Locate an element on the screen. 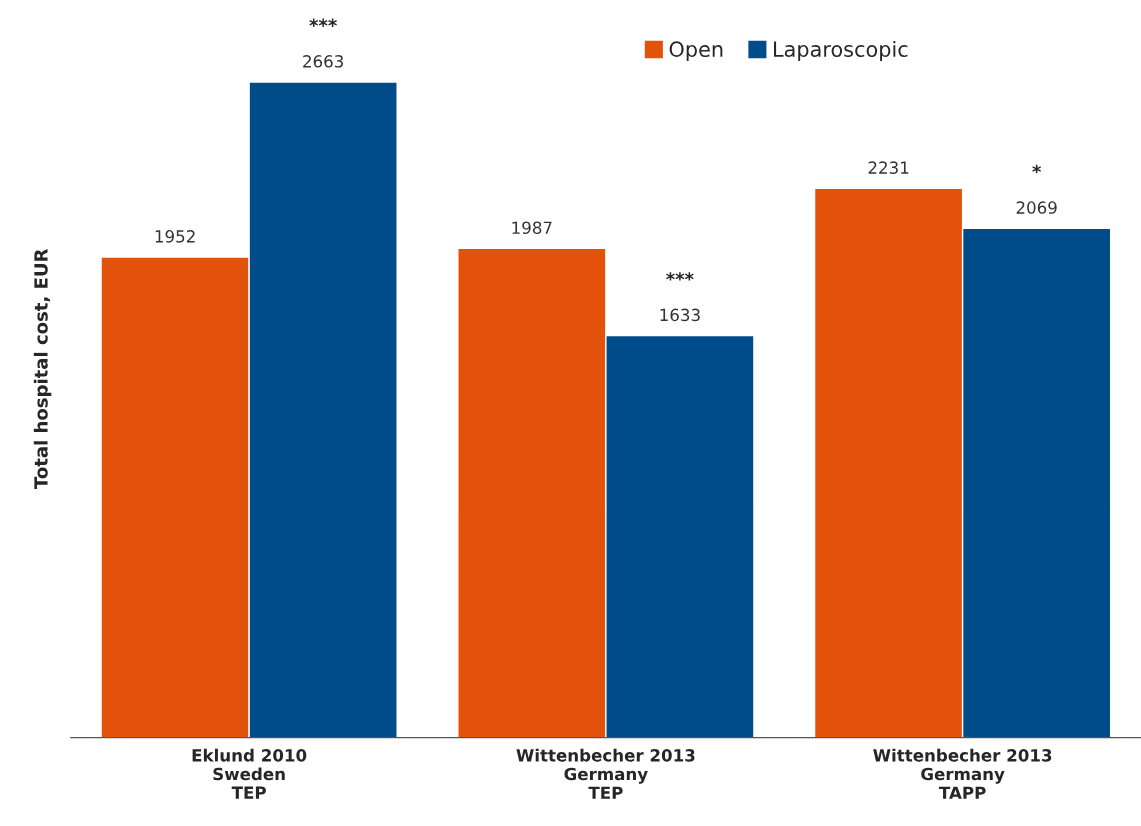 This screenshot has height=826, width=1141. x-tick-label: Wittenbecher 2013 Germany TEP is located at coordinates (605, 773).